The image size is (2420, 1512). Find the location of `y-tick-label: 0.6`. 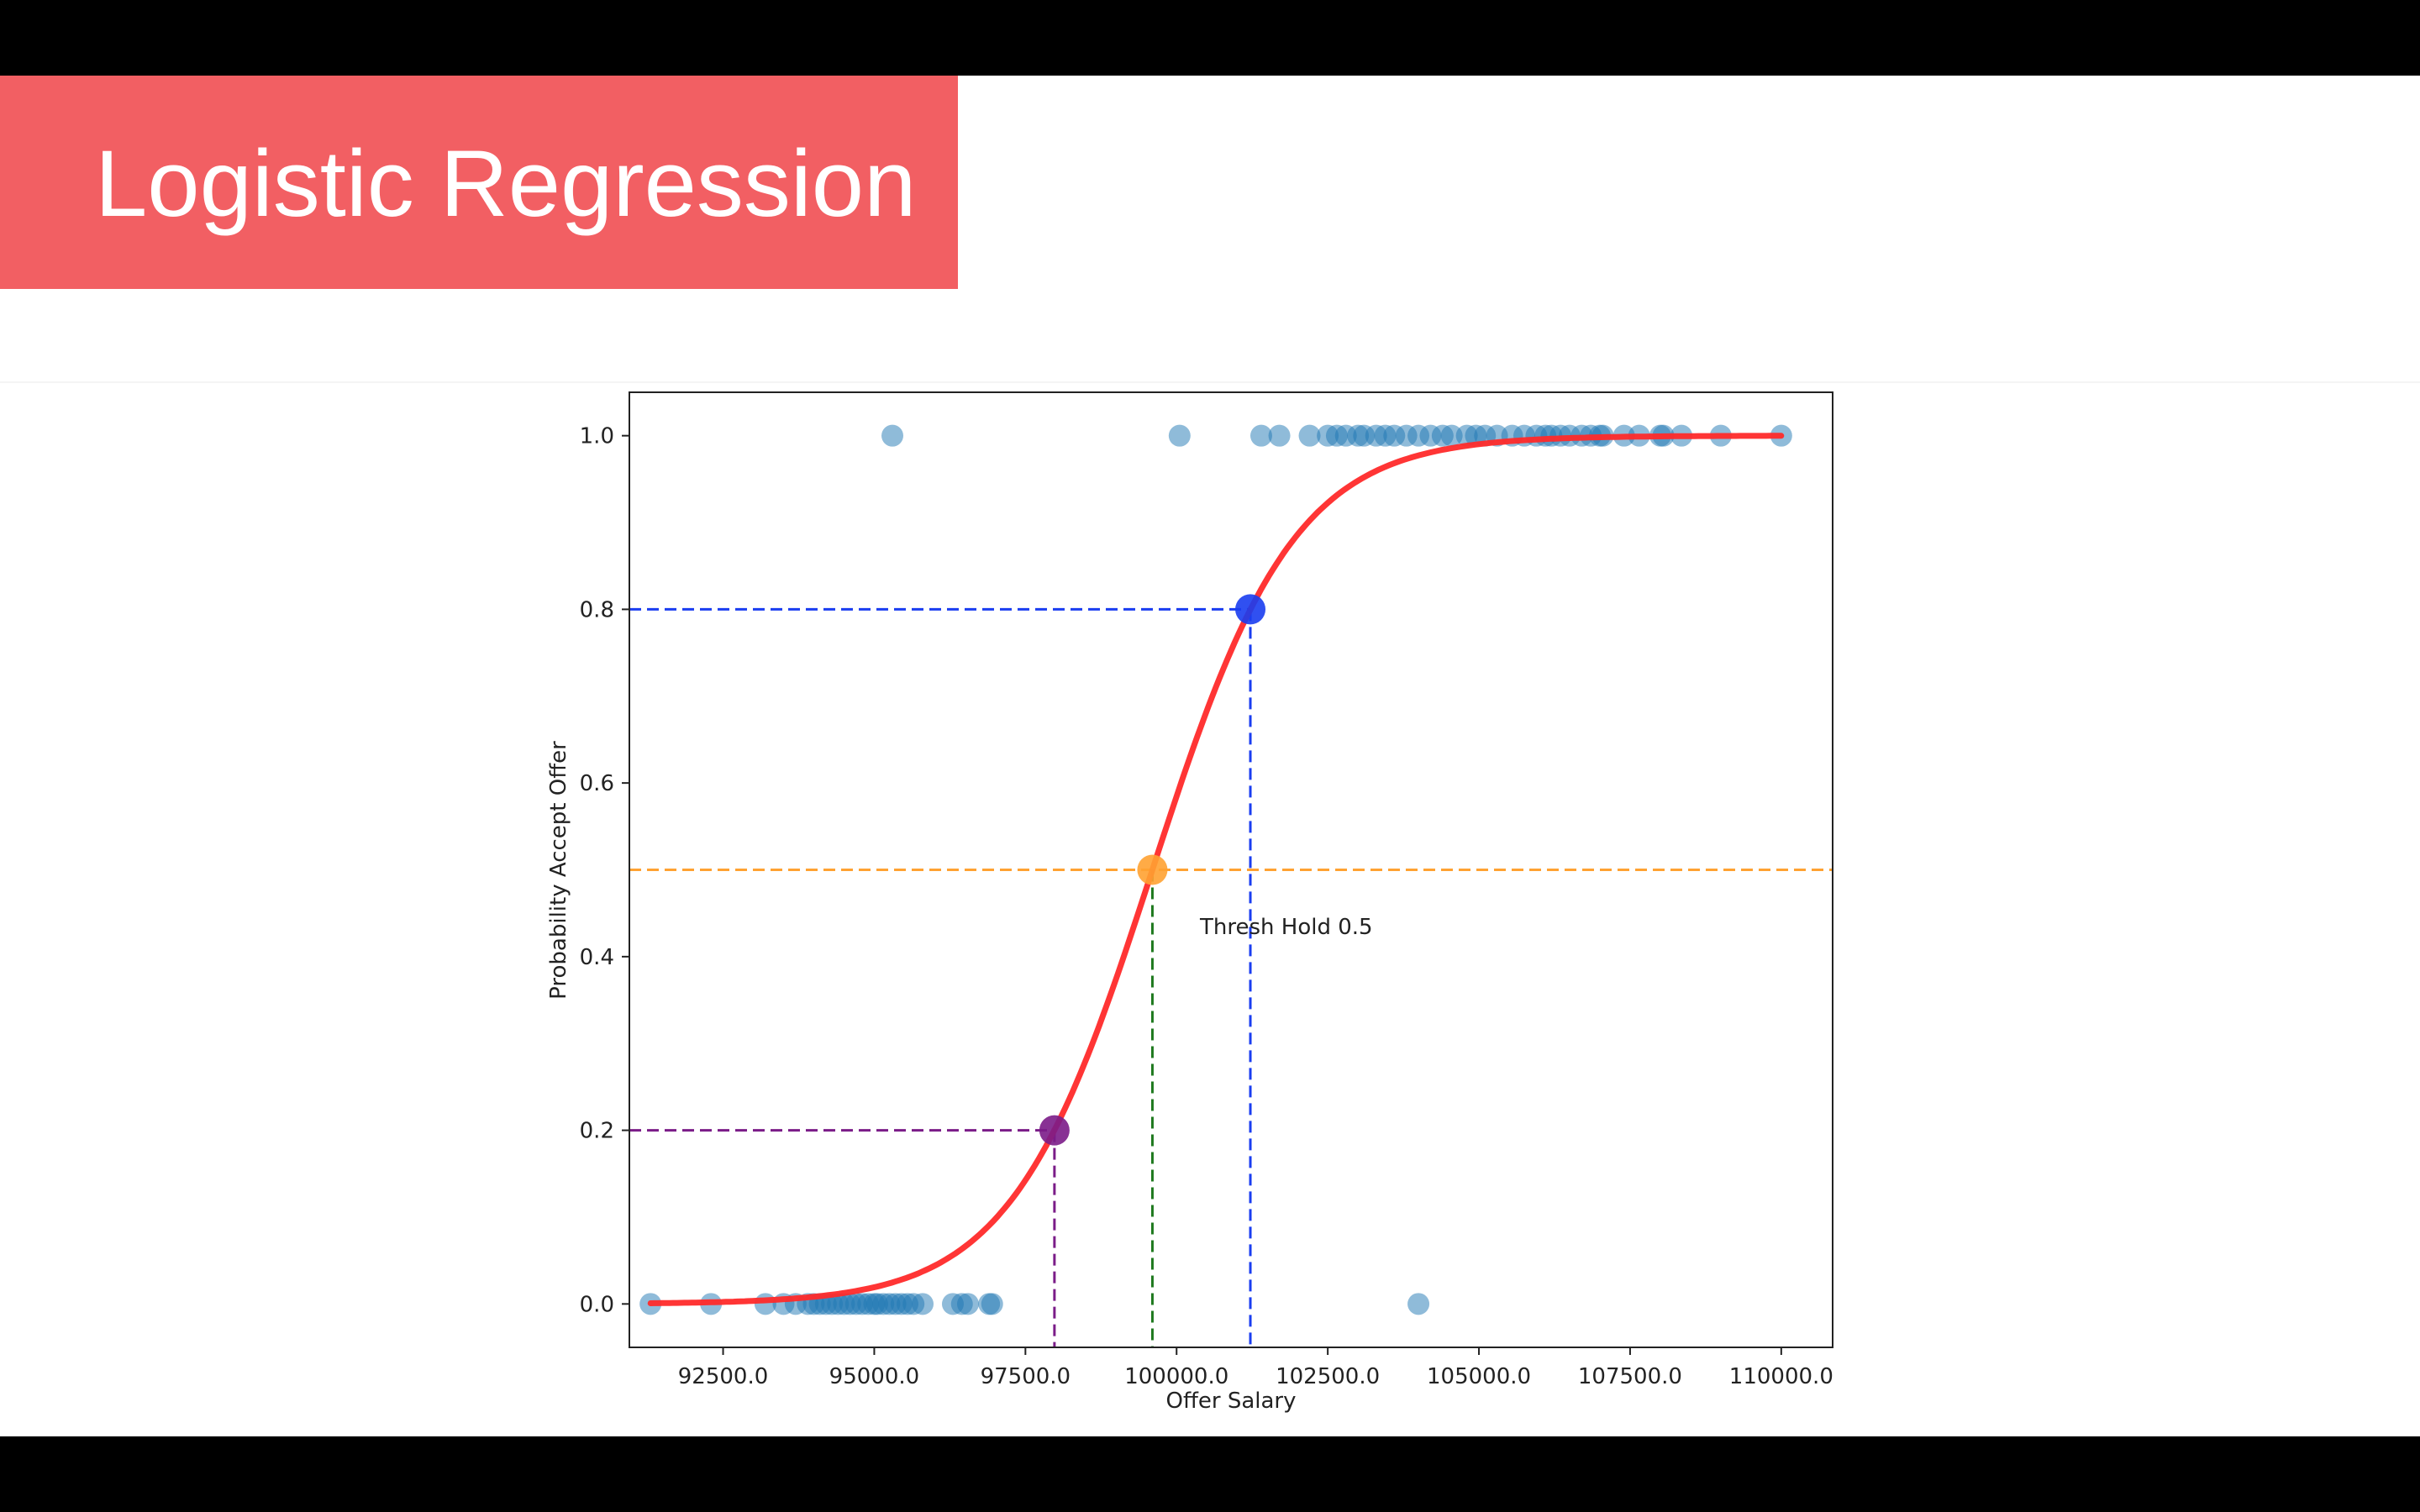

y-tick-label: 0.6 is located at coordinates (597, 783).